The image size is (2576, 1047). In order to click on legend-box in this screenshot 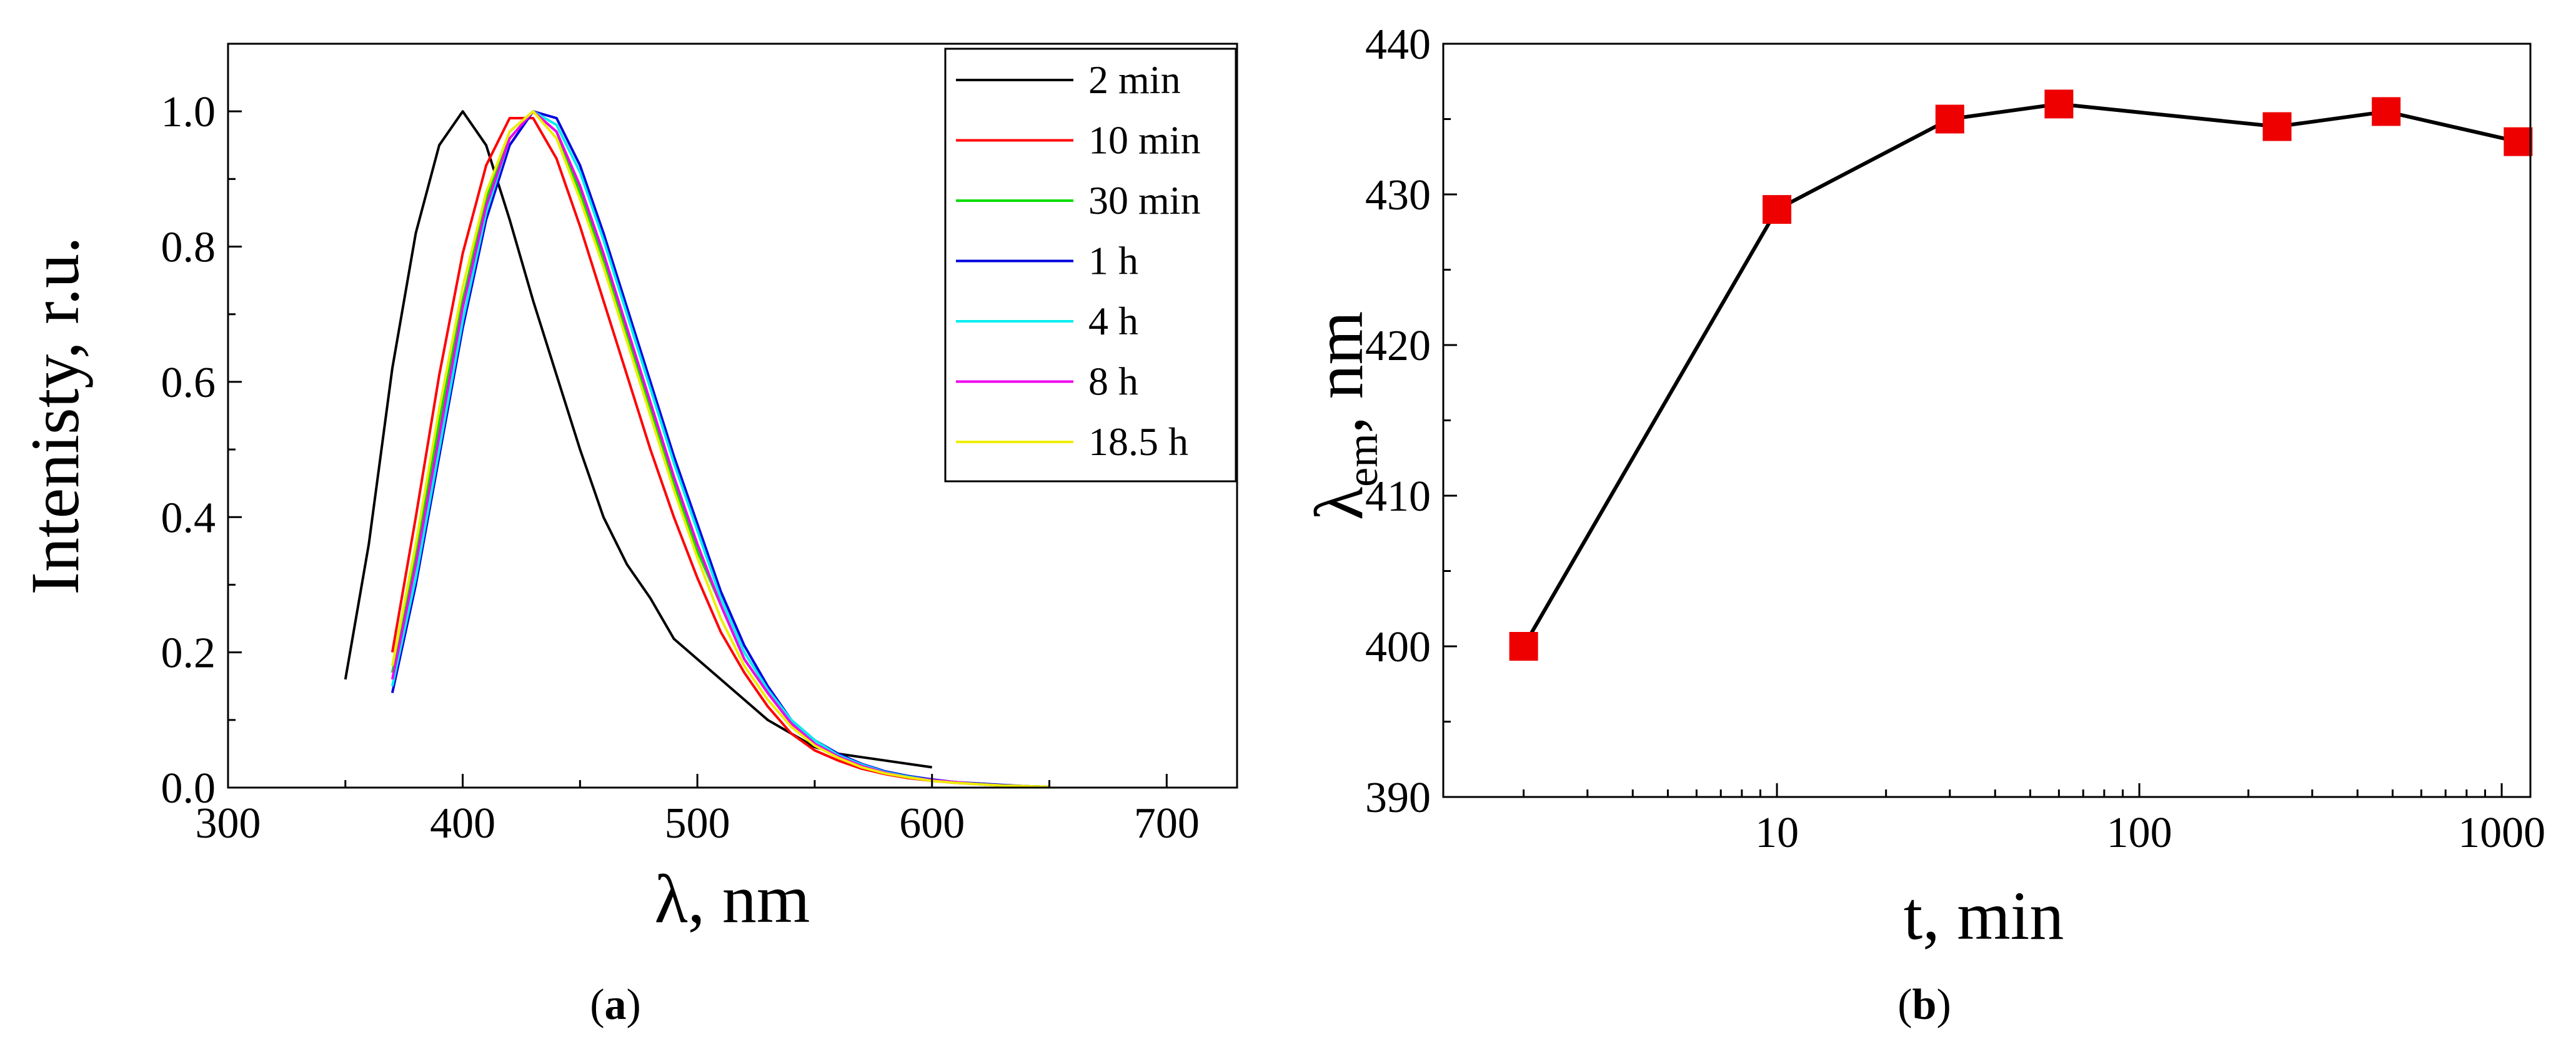, I will do `click(1090, 265)`.